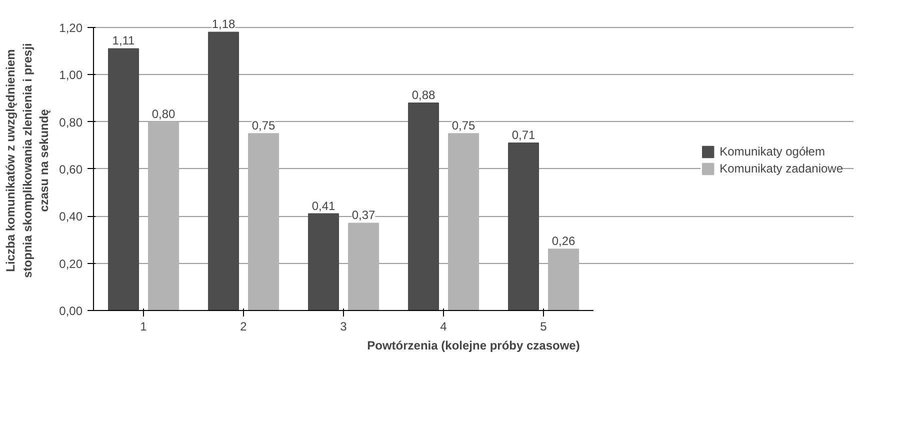 The width and height of the screenshot is (898, 423). I want to click on legend-label: Komunikaty ogółem, so click(772, 151).